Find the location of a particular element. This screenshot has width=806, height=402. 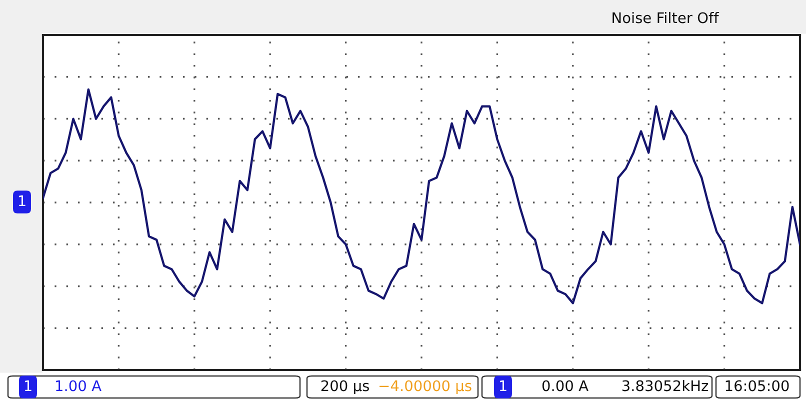

text: Noise Filter Off is located at coordinates (666, 18).